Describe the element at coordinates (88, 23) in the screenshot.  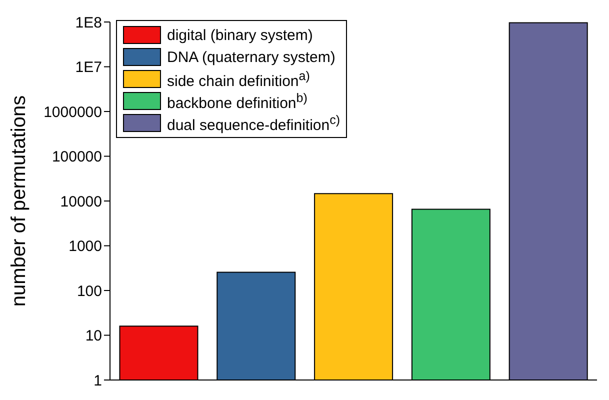
I see `y-tick-label: 1E8` at that location.